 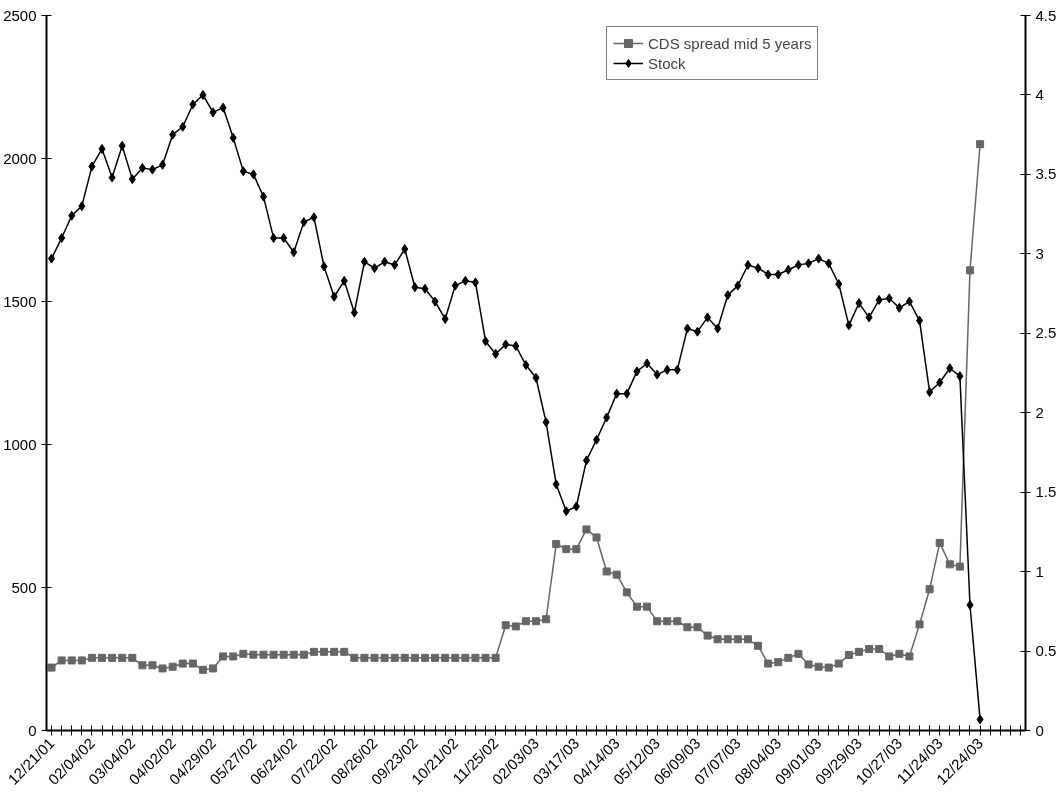 What do you see at coordinates (1039, 571) in the screenshot?
I see `y2-tick-label: 1` at bounding box center [1039, 571].